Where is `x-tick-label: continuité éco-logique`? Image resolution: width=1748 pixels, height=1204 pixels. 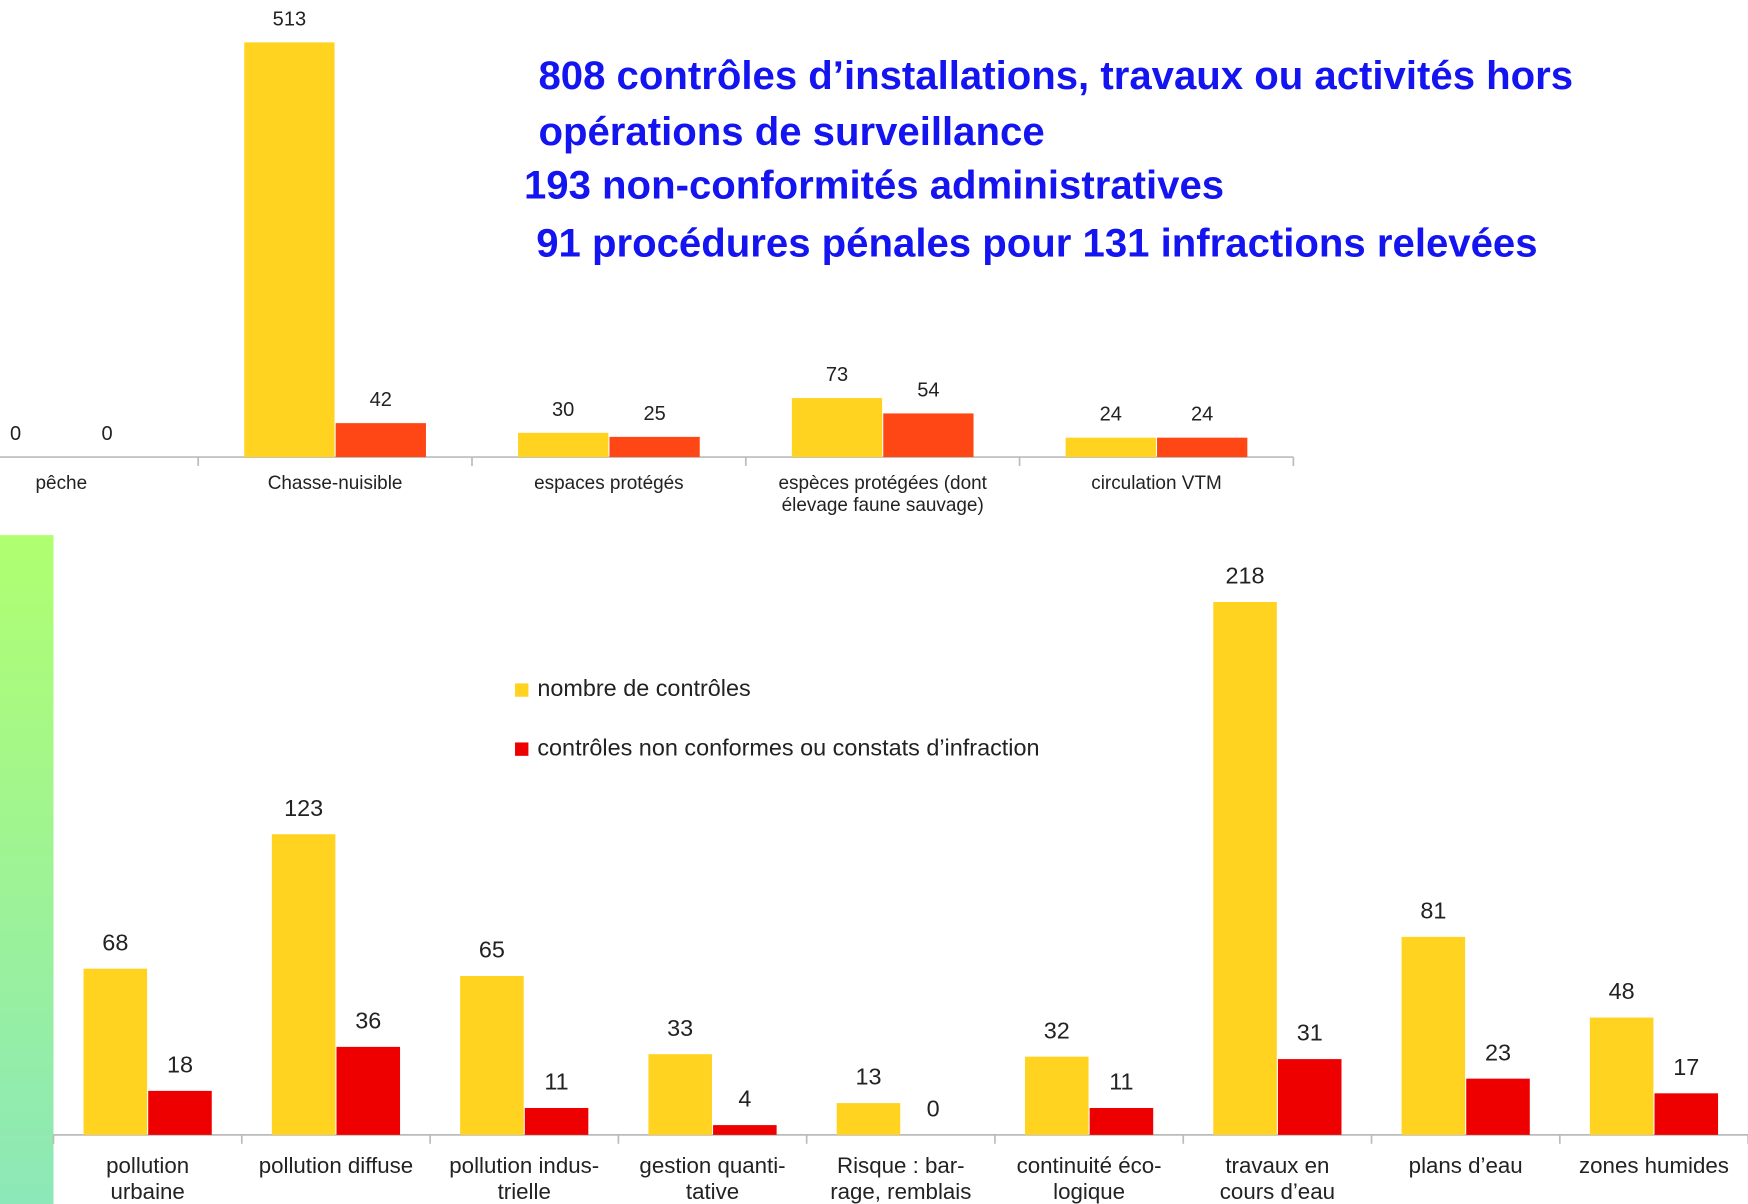
x-tick-label: continuité éco-logique is located at coordinates (1089, 1178).